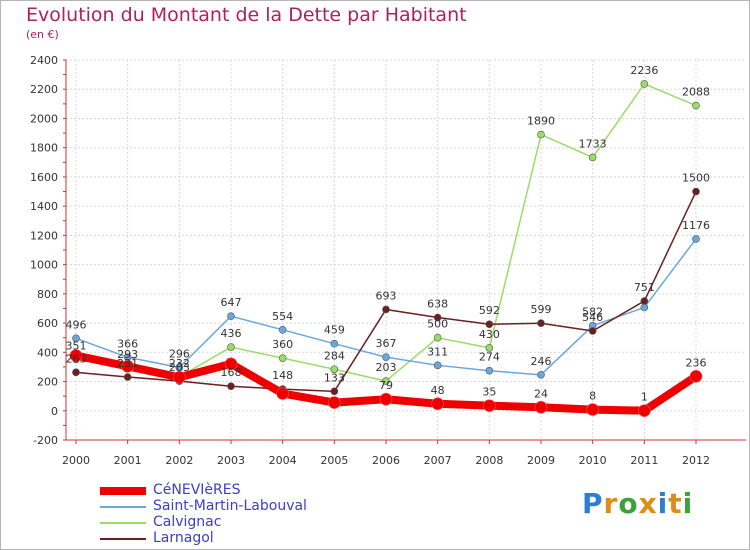 The image size is (750, 550). Describe the element at coordinates (197, 490) in the screenshot. I see `legend-label: CéNEVIèRES` at that location.